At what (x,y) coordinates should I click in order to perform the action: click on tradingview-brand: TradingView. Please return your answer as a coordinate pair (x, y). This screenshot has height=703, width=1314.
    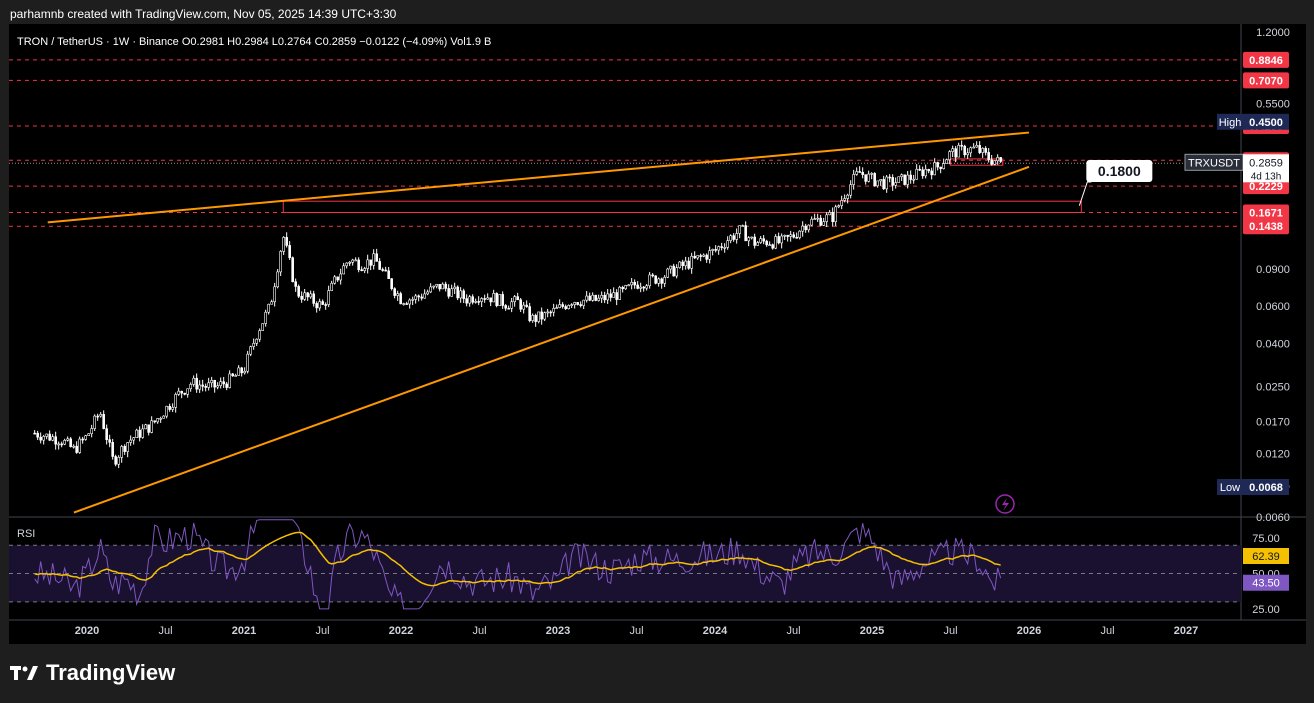
    Looking at the image, I should click on (92, 673).